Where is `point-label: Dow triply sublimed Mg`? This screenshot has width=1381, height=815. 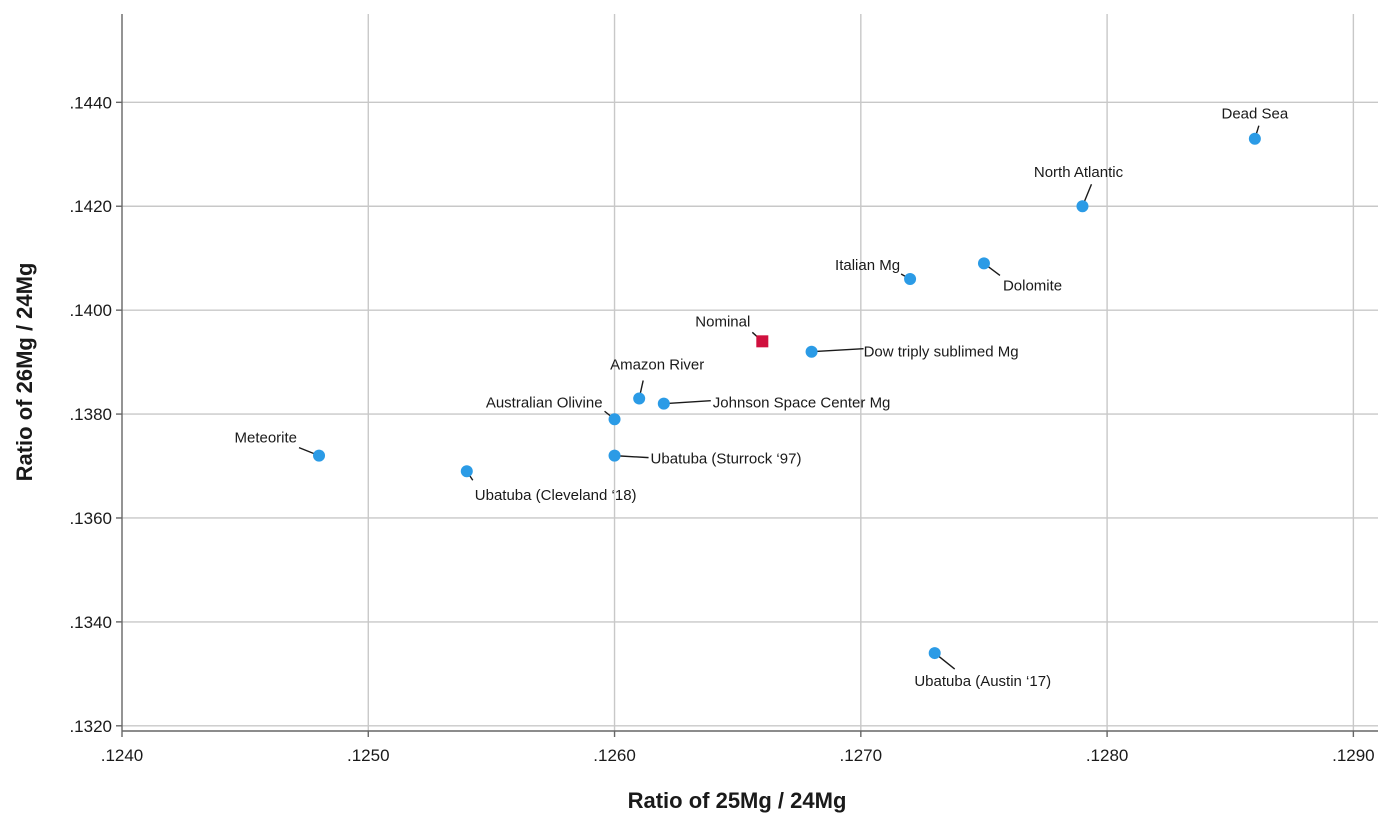
point-label: Dow triply sublimed Mg is located at coordinates (941, 352).